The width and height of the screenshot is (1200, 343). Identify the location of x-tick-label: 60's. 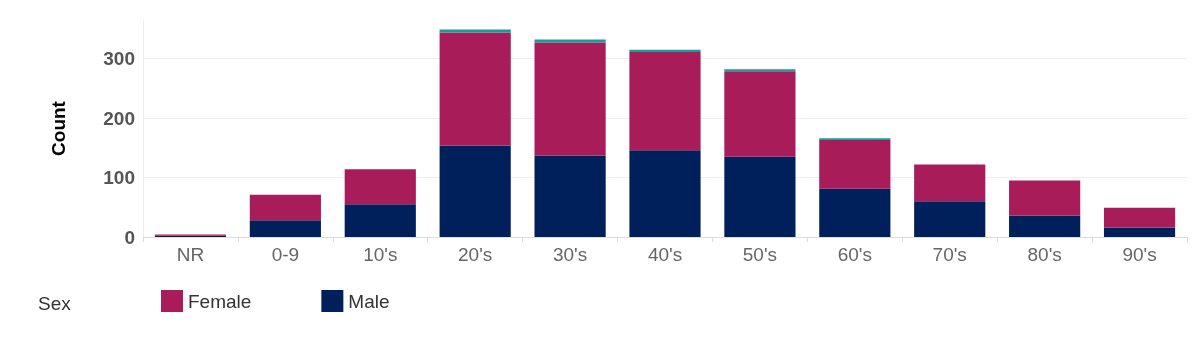
(854, 254).